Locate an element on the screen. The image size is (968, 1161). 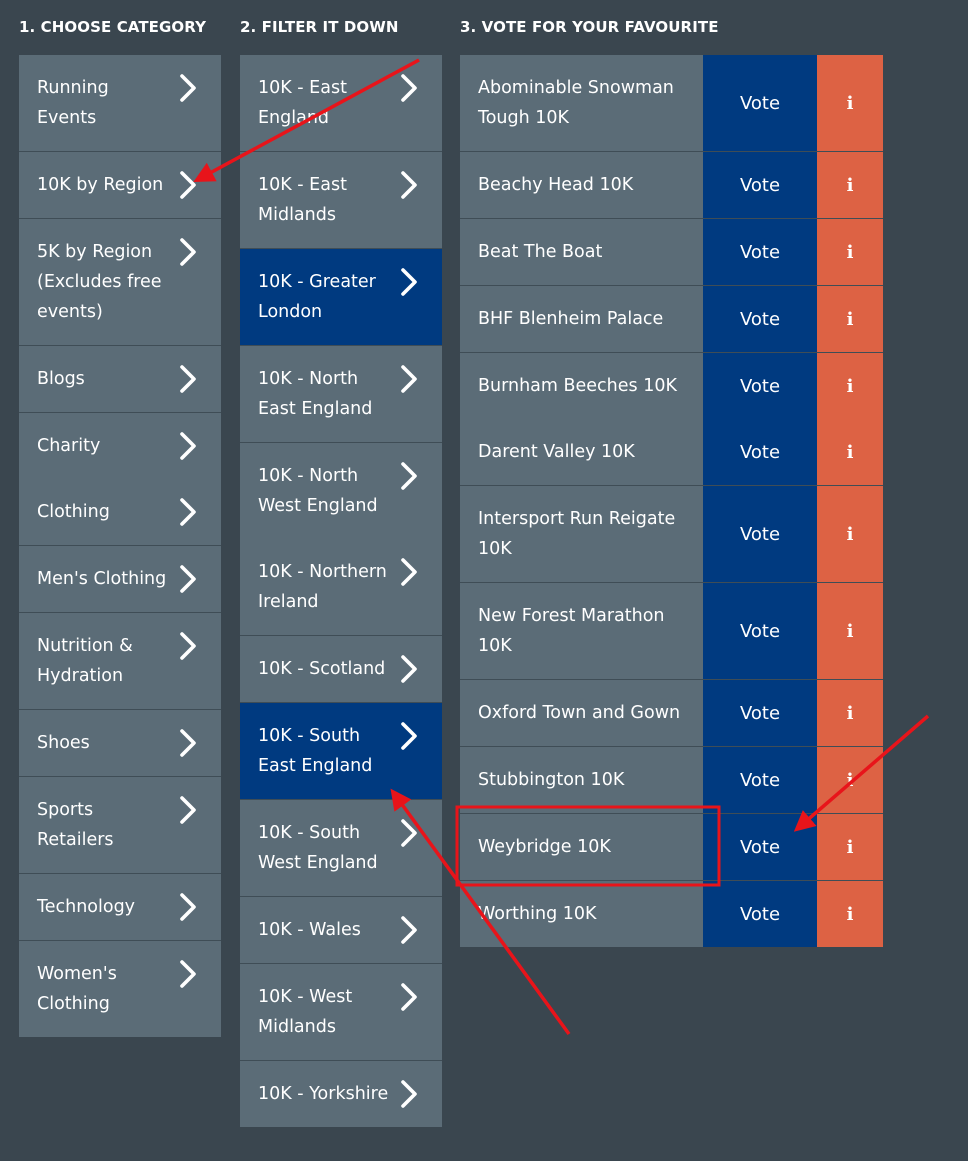
category-label: Women's Clothing is located at coordinates (77, 989).